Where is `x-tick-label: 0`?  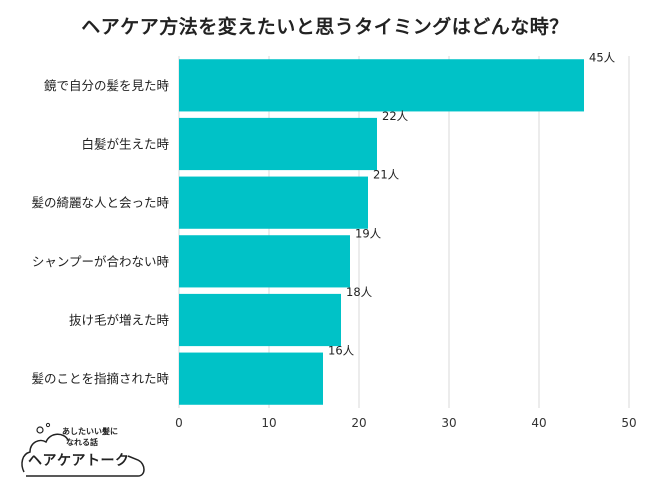 x-tick-label: 0 is located at coordinates (179, 423).